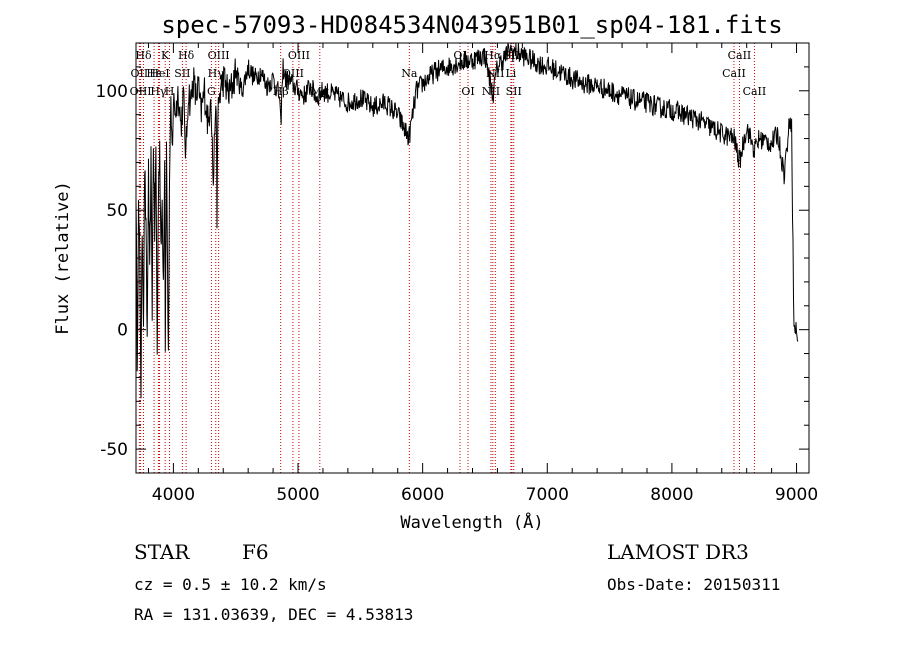 The height and width of the screenshot is (649, 900). What do you see at coordinates (211, 91) in the screenshot?
I see `line-marker-label: G` at bounding box center [211, 91].